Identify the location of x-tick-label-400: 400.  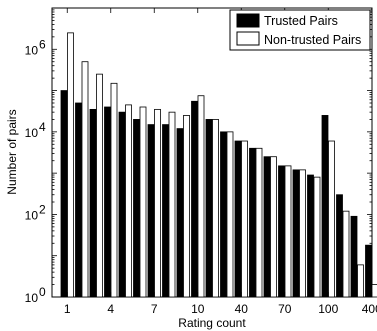
(369, 309).